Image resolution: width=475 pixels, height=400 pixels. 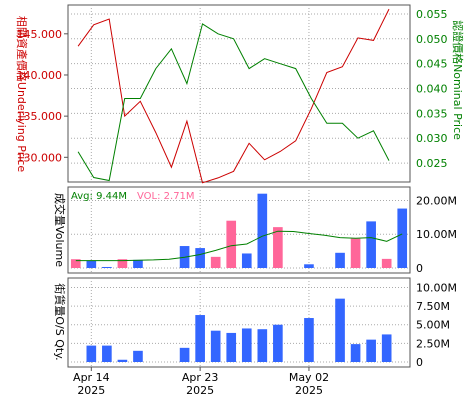 What do you see at coordinates (432, 89) in the screenshot?
I see `nominal-tick-label: 0.040` at bounding box center [432, 89].